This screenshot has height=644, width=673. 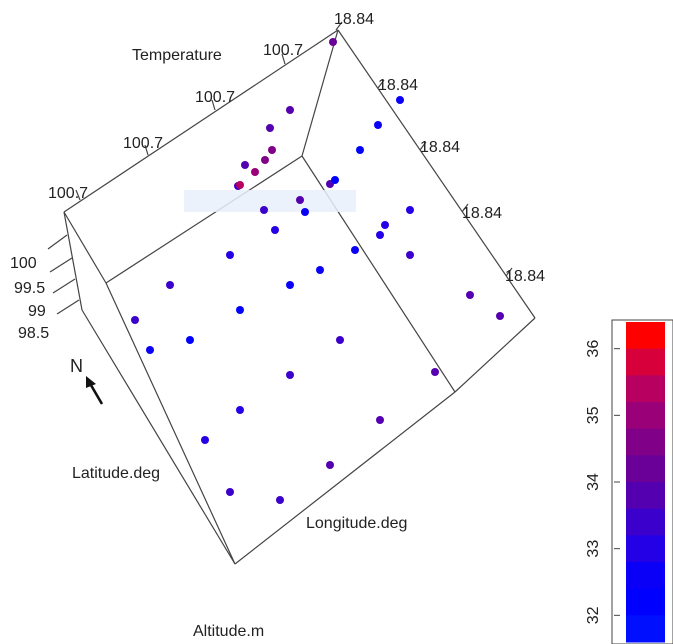 What do you see at coordinates (37, 311) in the screenshot?
I see `altitude-tick-3: 99` at bounding box center [37, 311].